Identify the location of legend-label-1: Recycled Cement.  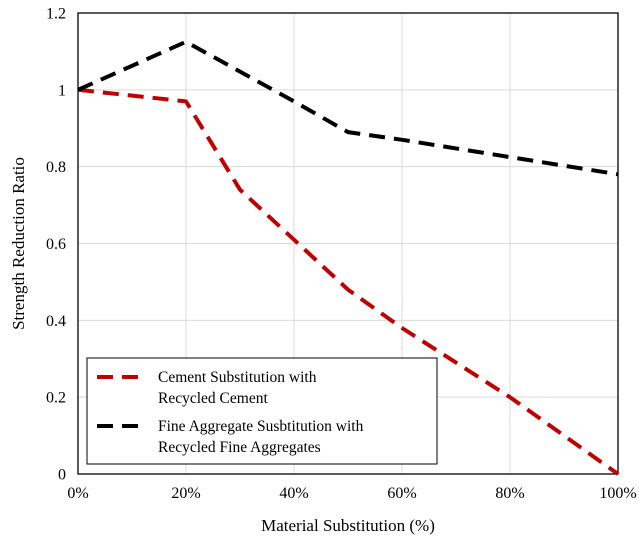
(213, 398).